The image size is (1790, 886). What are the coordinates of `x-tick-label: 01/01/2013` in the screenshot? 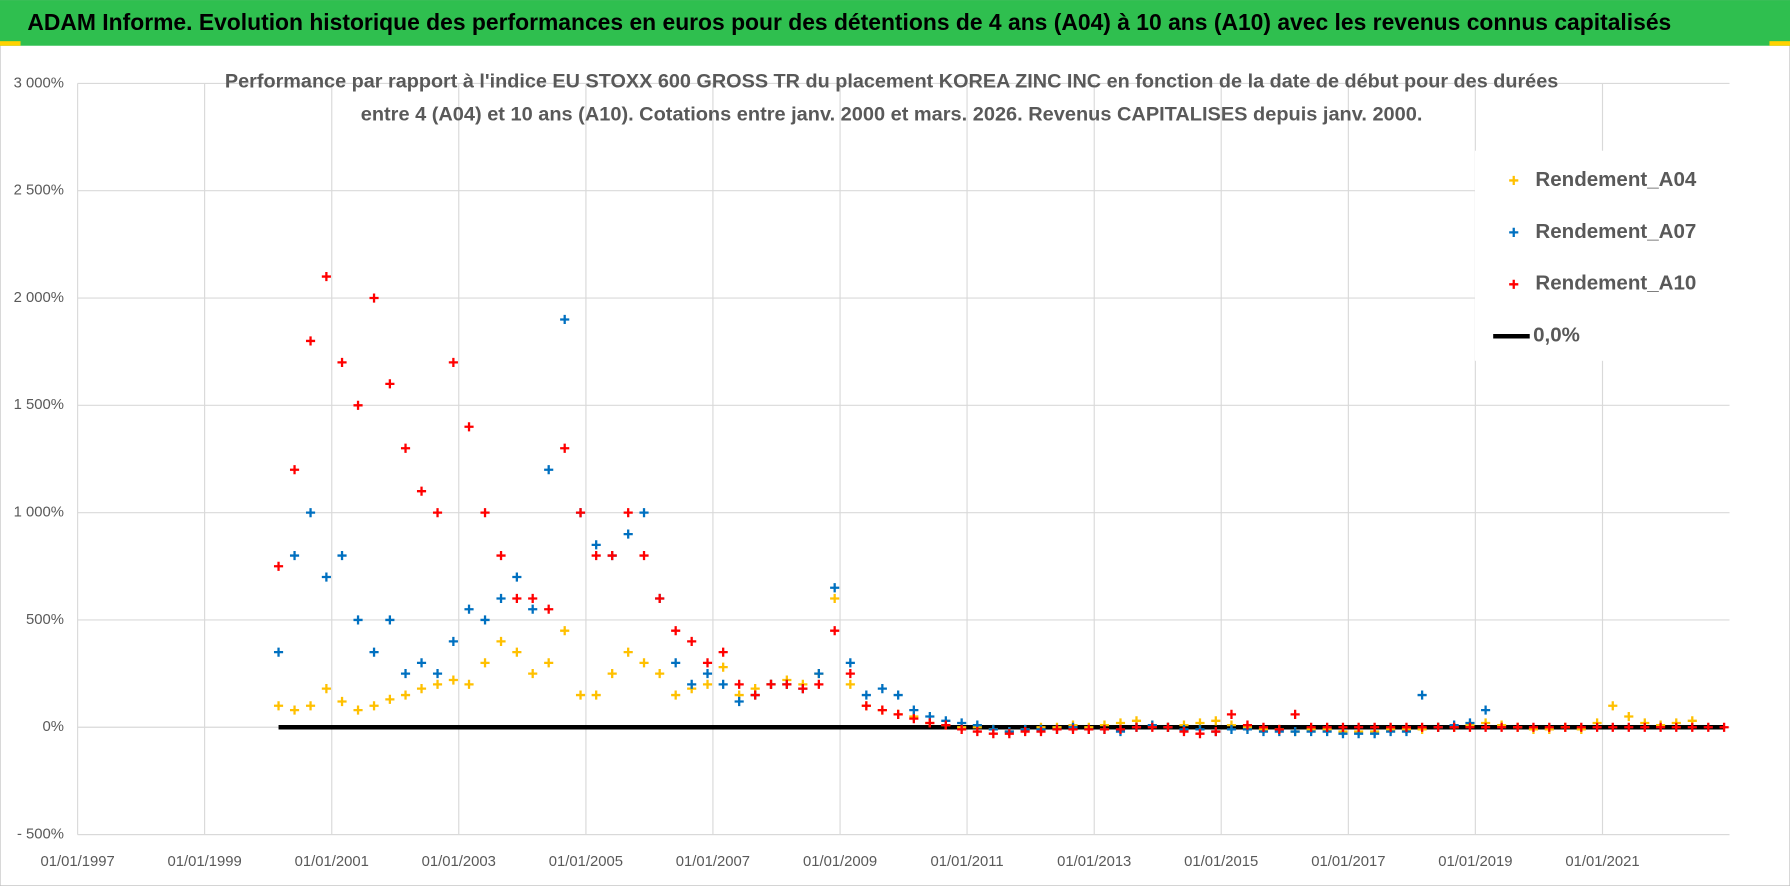 It's located at (1094, 862).